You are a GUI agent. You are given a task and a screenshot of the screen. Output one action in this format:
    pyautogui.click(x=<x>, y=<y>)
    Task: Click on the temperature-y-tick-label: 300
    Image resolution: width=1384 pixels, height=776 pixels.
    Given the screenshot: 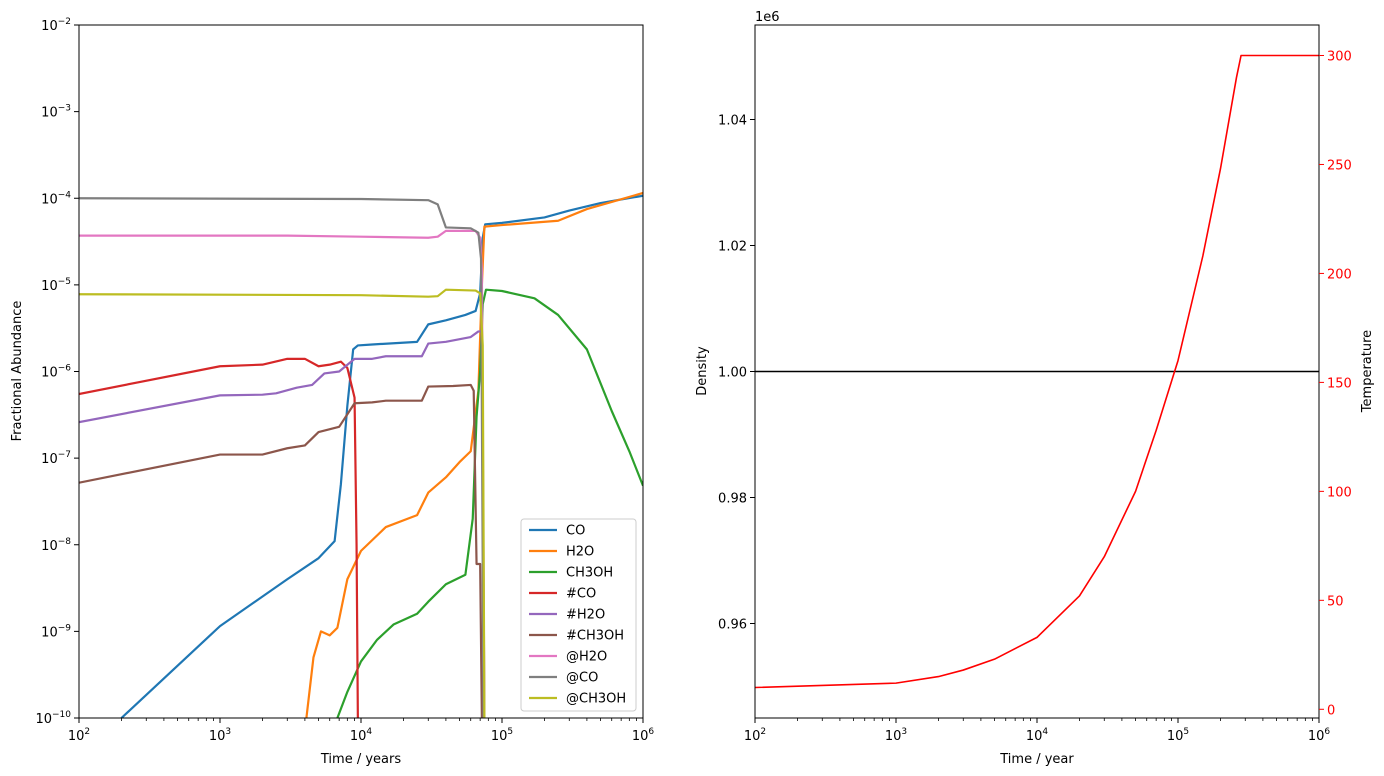 What is the action you would take?
    pyautogui.click(x=1339, y=57)
    